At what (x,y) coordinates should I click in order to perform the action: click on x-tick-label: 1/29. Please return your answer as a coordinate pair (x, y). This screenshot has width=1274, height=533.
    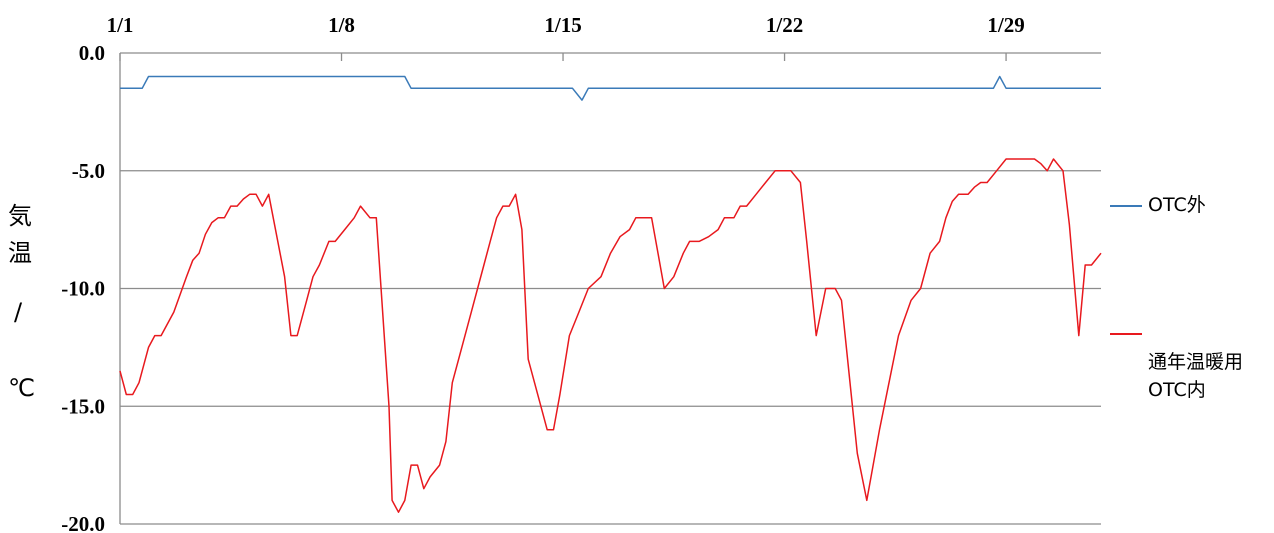
    Looking at the image, I should click on (1005, 25).